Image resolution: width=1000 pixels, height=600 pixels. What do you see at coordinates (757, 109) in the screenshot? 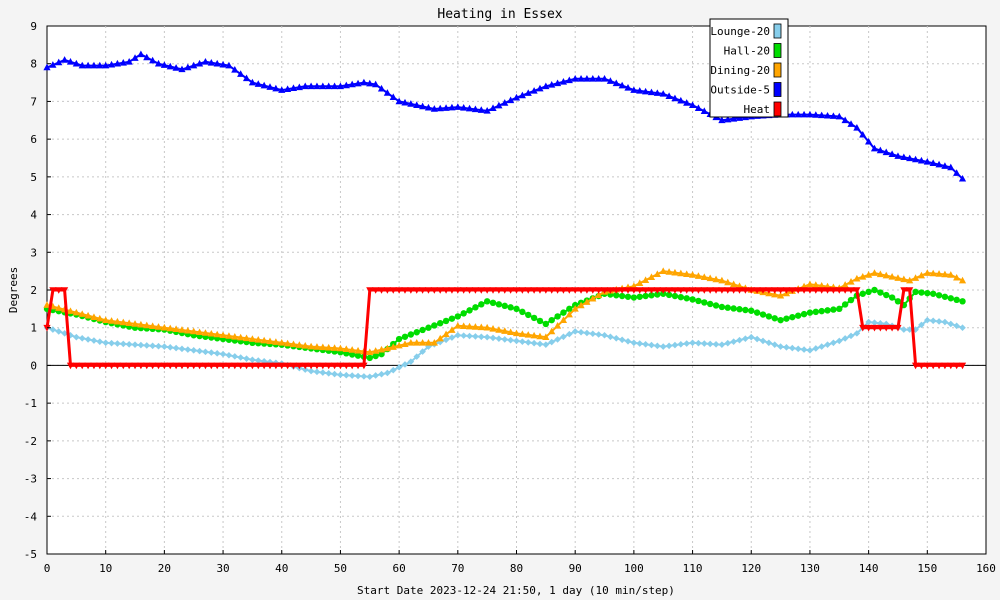
I see `legend-label-heat: Heat` at bounding box center [757, 109].